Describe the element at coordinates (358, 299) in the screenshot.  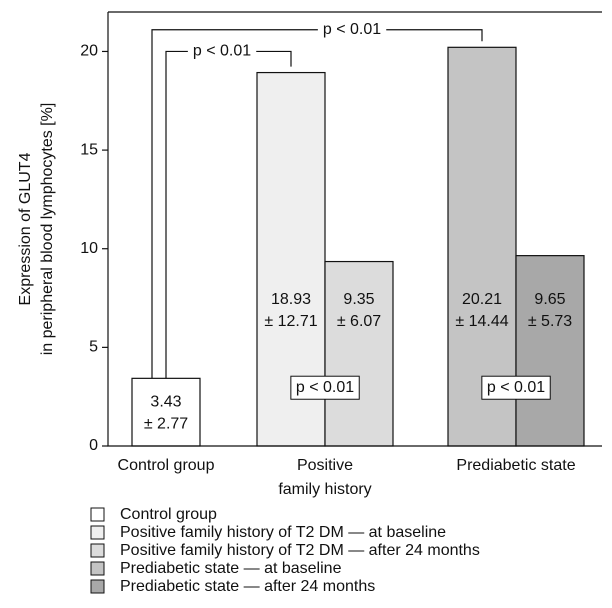
I see `value-label: 9.35` at that location.